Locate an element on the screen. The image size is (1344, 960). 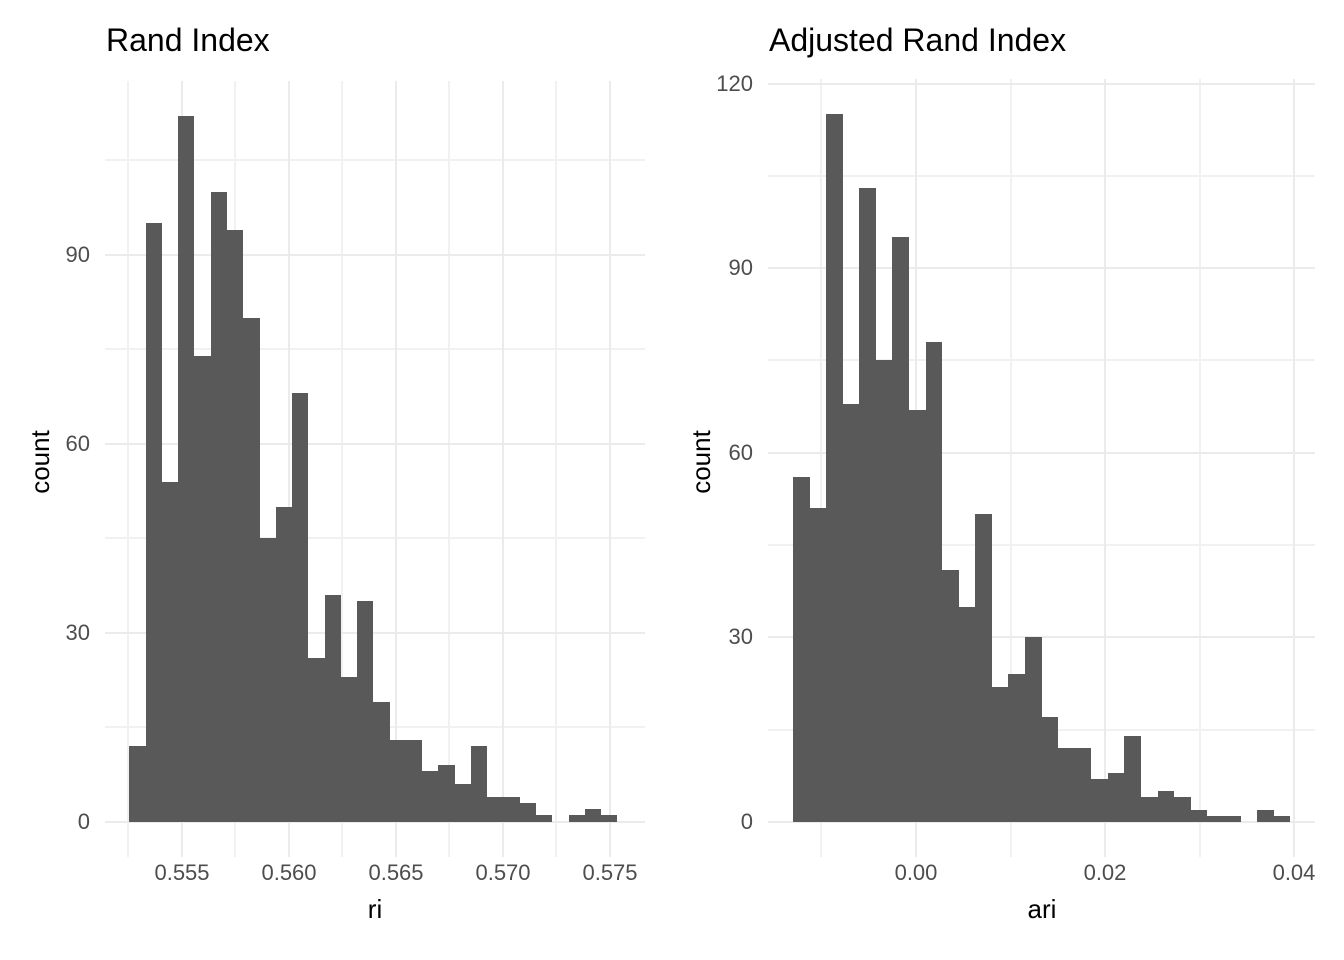
page-title-rand-index: Rand Index is located at coordinates (188, 40).